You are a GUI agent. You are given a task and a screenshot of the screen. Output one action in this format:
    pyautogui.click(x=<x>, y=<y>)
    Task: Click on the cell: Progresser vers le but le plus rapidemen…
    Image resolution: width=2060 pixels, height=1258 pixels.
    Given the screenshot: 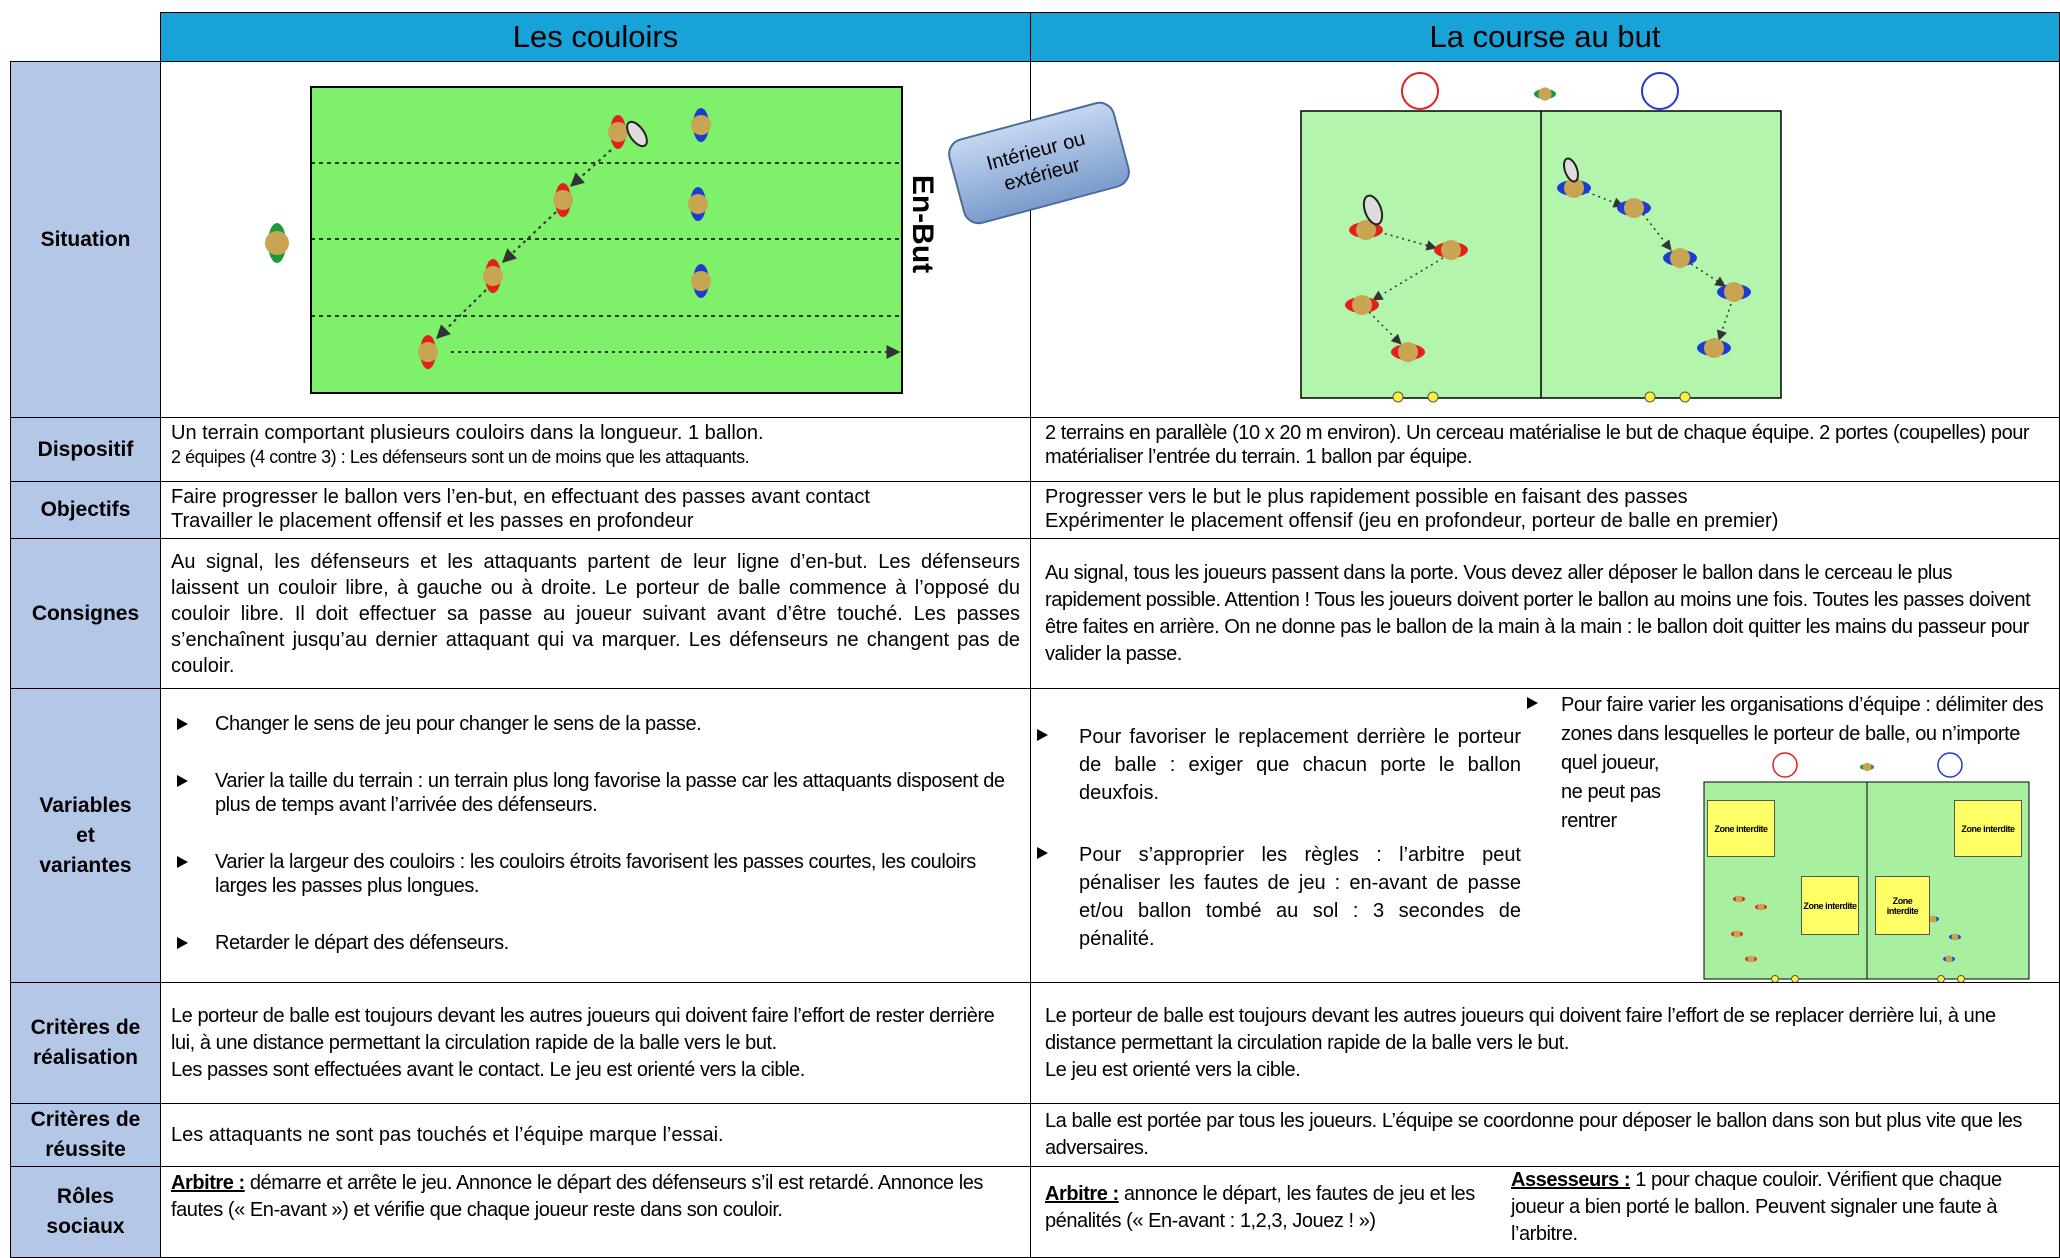 What is the action you would take?
    pyautogui.click(x=1545, y=510)
    